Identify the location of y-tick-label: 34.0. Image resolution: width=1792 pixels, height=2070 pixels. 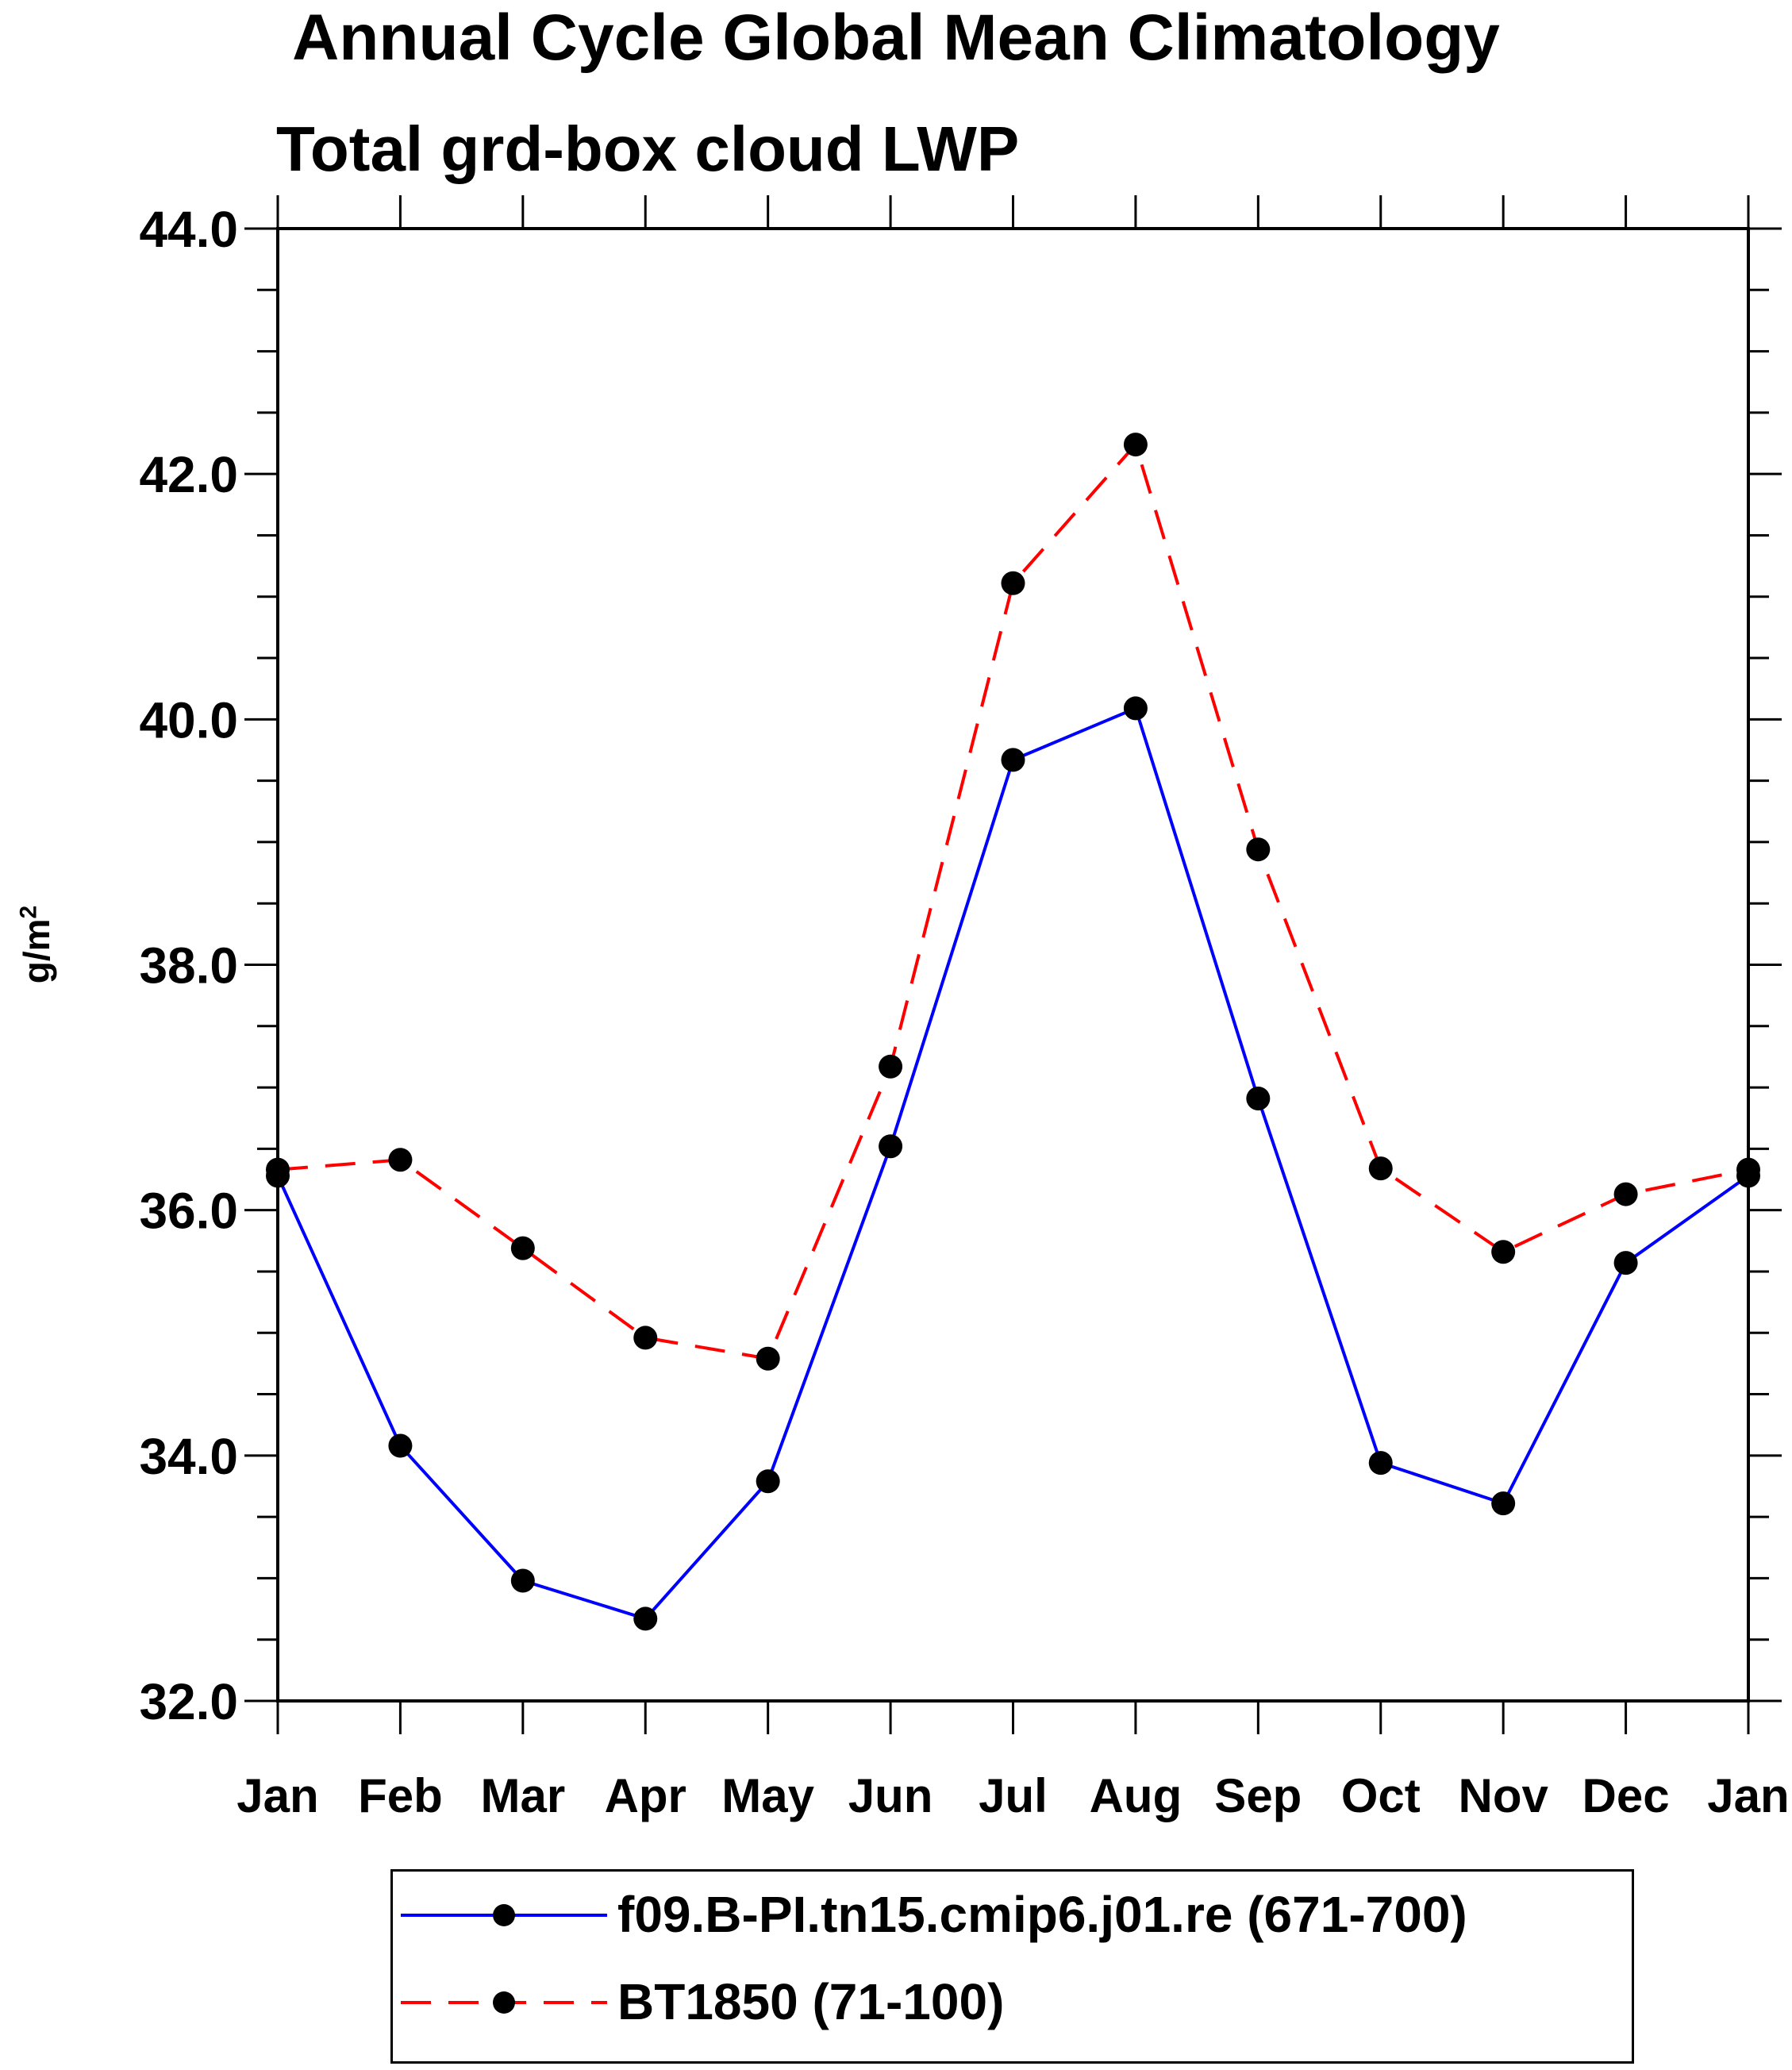
(188, 1456).